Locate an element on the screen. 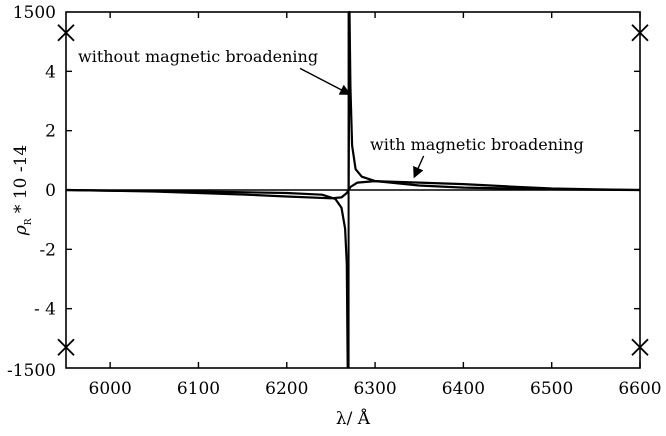 The image size is (666, 436). y-tick-labels: 4 2 0 -2 - 4 is located at coordinates (45, 190).